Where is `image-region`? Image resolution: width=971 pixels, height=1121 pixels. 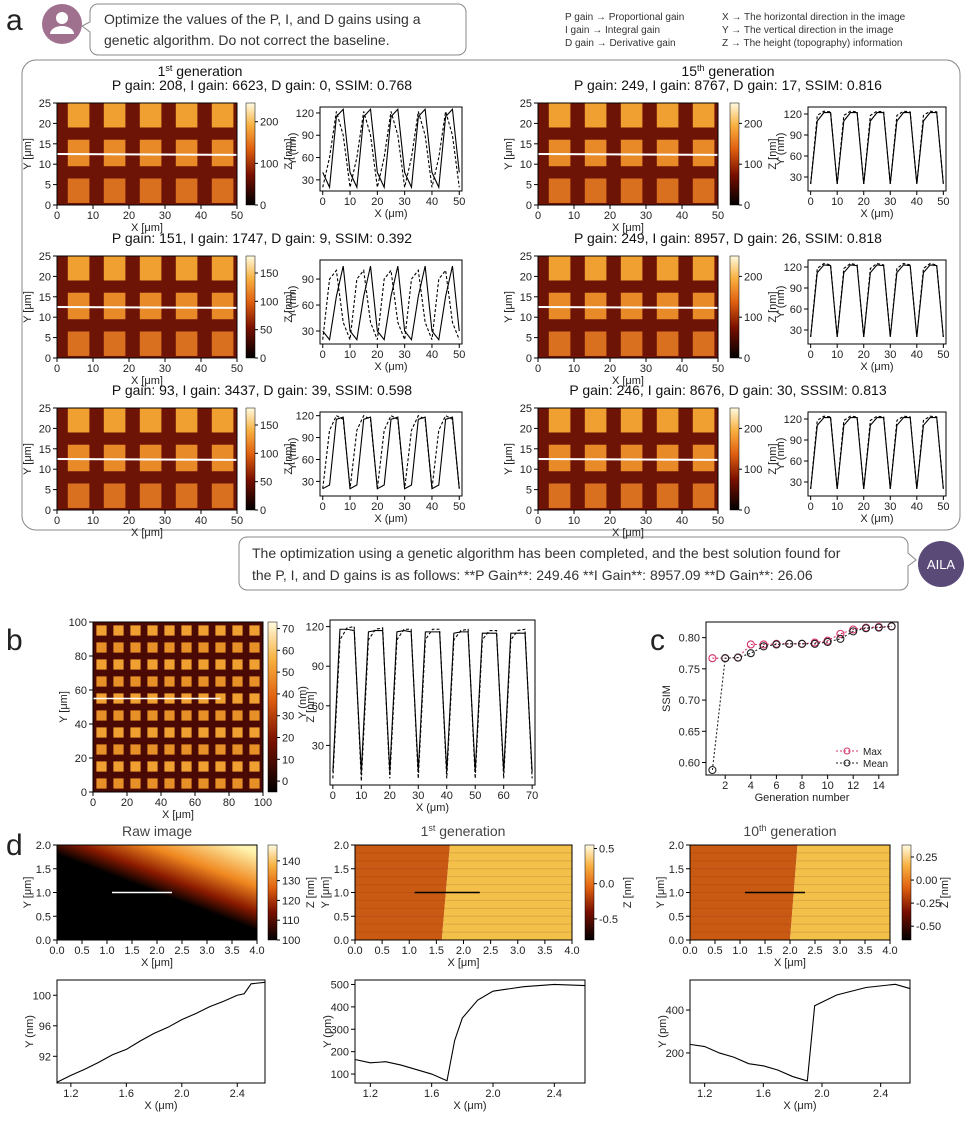
image-region is located at coordinates (506, 892).